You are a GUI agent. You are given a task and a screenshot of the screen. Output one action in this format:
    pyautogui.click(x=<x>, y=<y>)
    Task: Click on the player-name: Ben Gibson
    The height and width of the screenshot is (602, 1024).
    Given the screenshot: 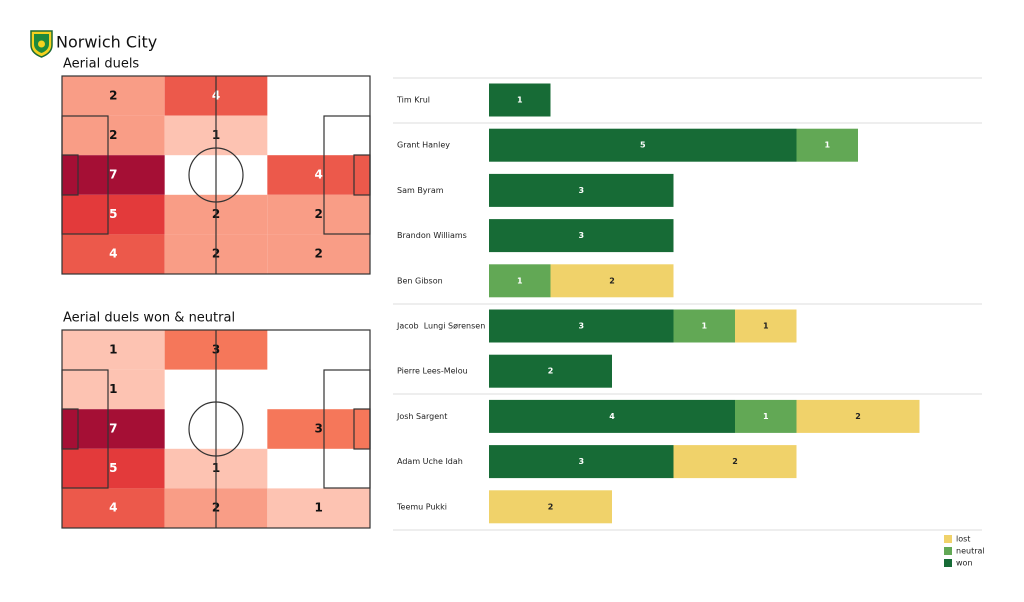 What is the action you would take?
    pyautogui.click(x=420, y=280)
    